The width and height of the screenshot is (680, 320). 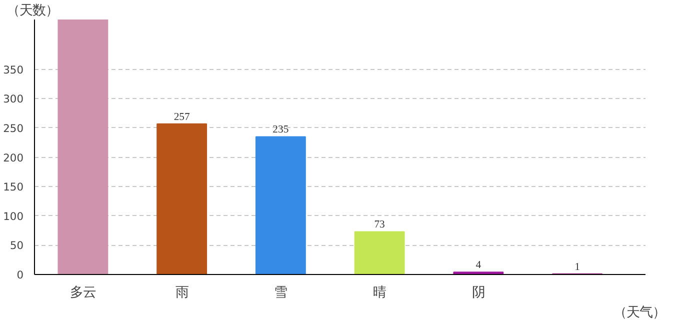 What do you see at coordinates (20, 275) in the screenshot?
I see `y-tick-label: 0` at bounding box center [20, 275].